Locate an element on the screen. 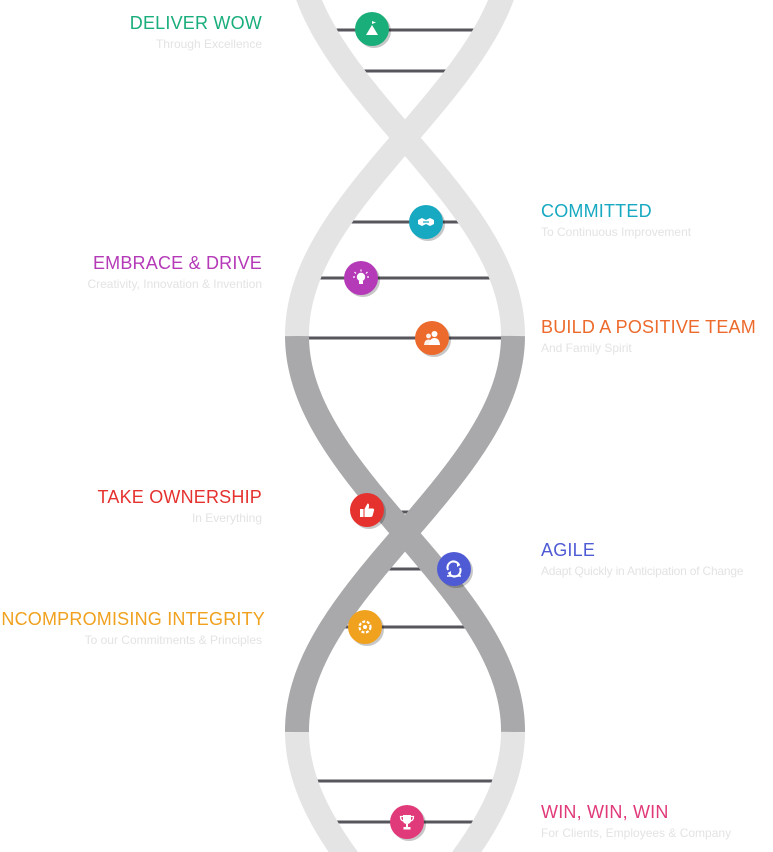 This screenshot has height=852, width=773. value-title: UNCOMPROMISING INTEGRITY is located at coordinates (132, 619).